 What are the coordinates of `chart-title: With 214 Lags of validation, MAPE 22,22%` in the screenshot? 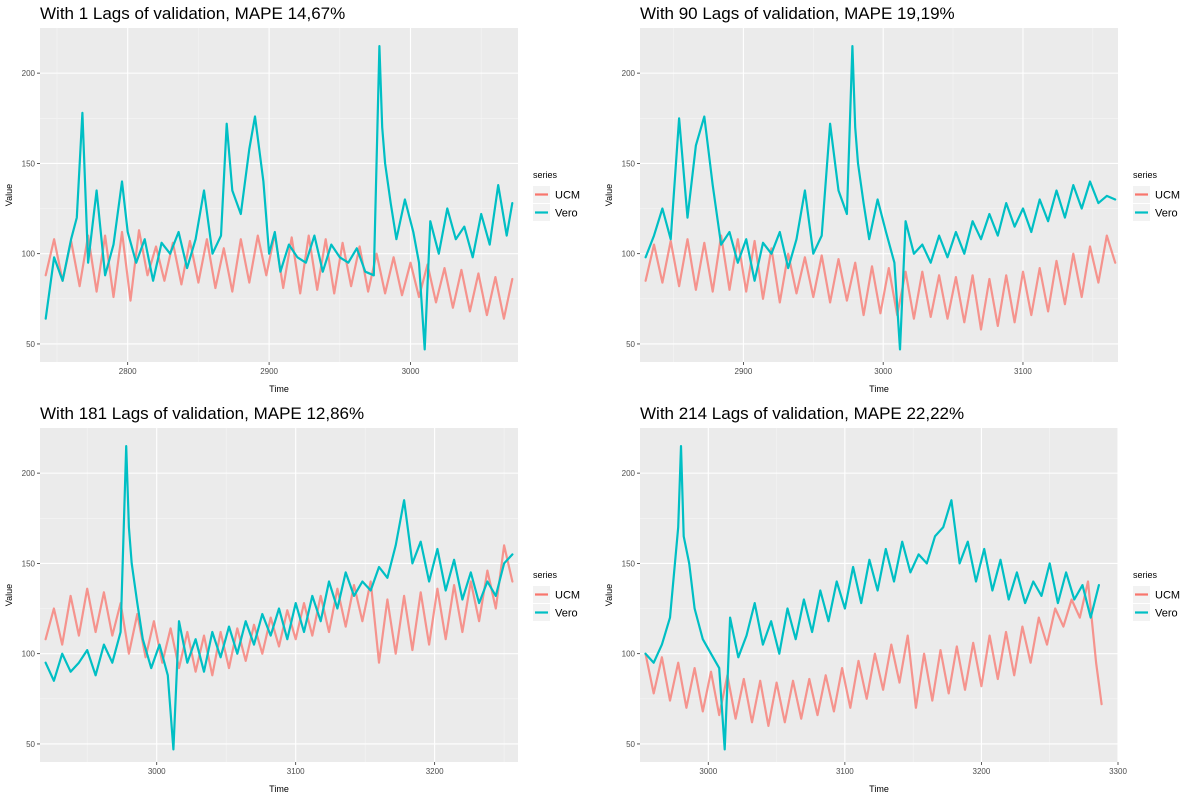 It's located at (802, 413).